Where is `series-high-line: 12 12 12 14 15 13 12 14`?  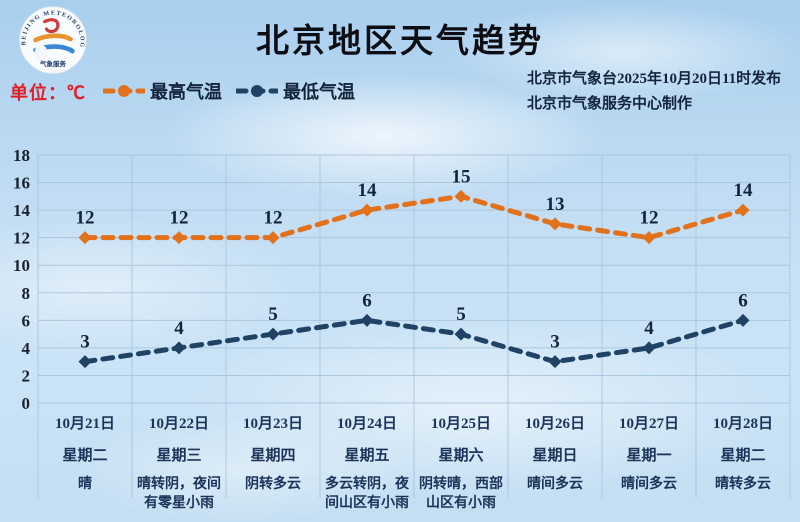
series-high-line: 12 12 12 14 15 13 12 14 is located at coordinates (415, 205).